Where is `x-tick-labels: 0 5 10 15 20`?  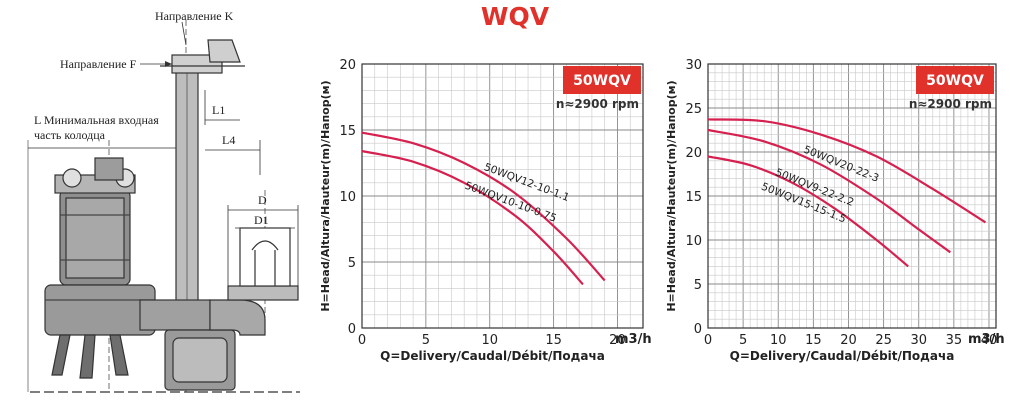
x-tick-labels: 0 5 10 15 20 is located at coordinates (492, 340).